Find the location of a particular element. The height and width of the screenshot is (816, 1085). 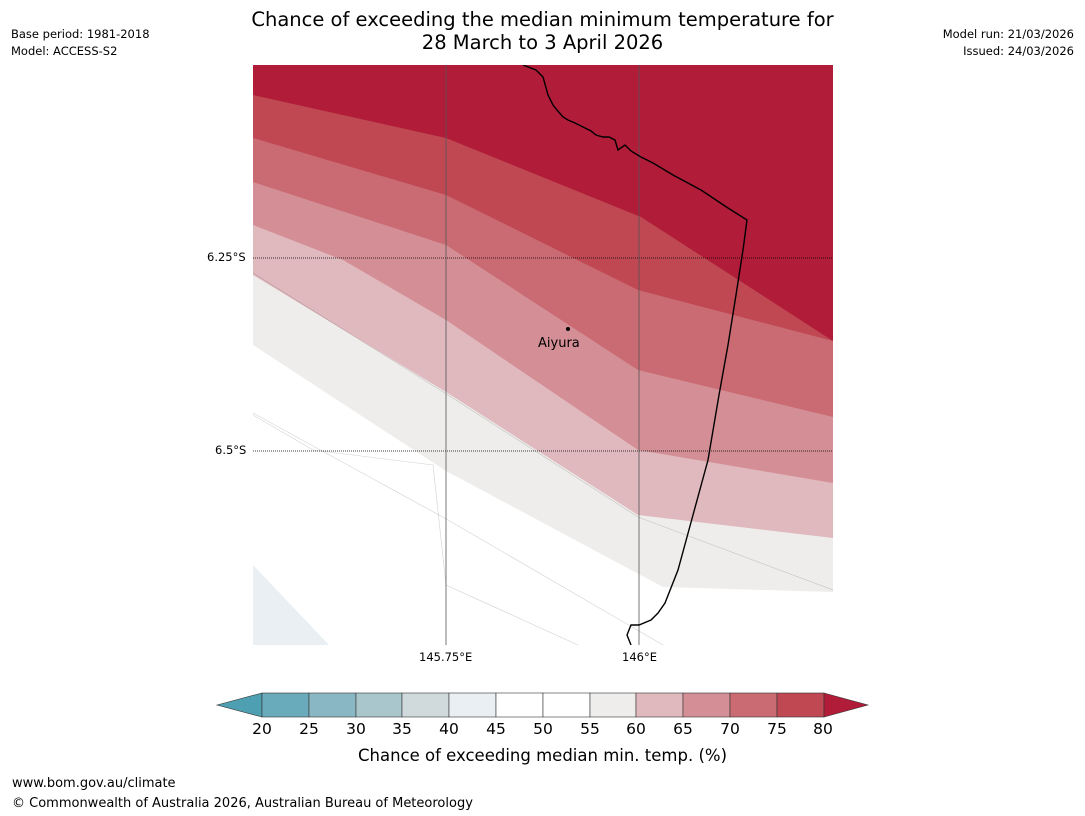

aiyura-label: Aiyura is located at coordinates (559, 343).